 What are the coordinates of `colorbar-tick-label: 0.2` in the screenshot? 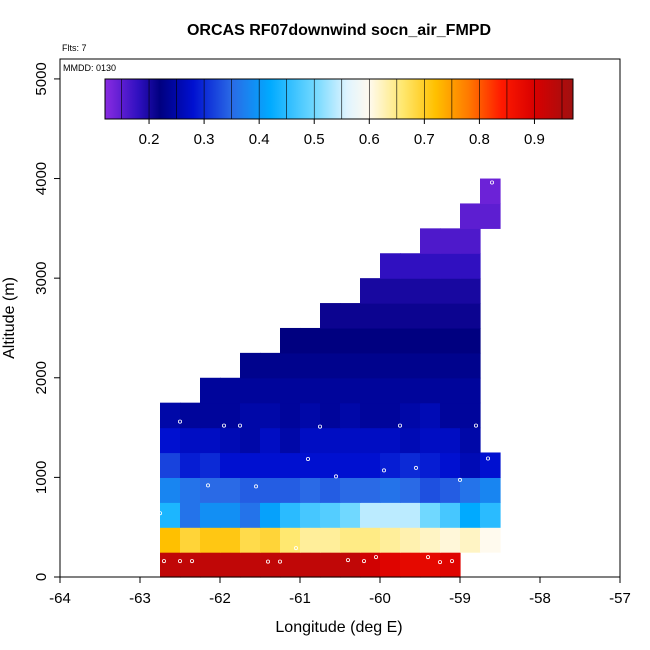 It's located at (149, 139).